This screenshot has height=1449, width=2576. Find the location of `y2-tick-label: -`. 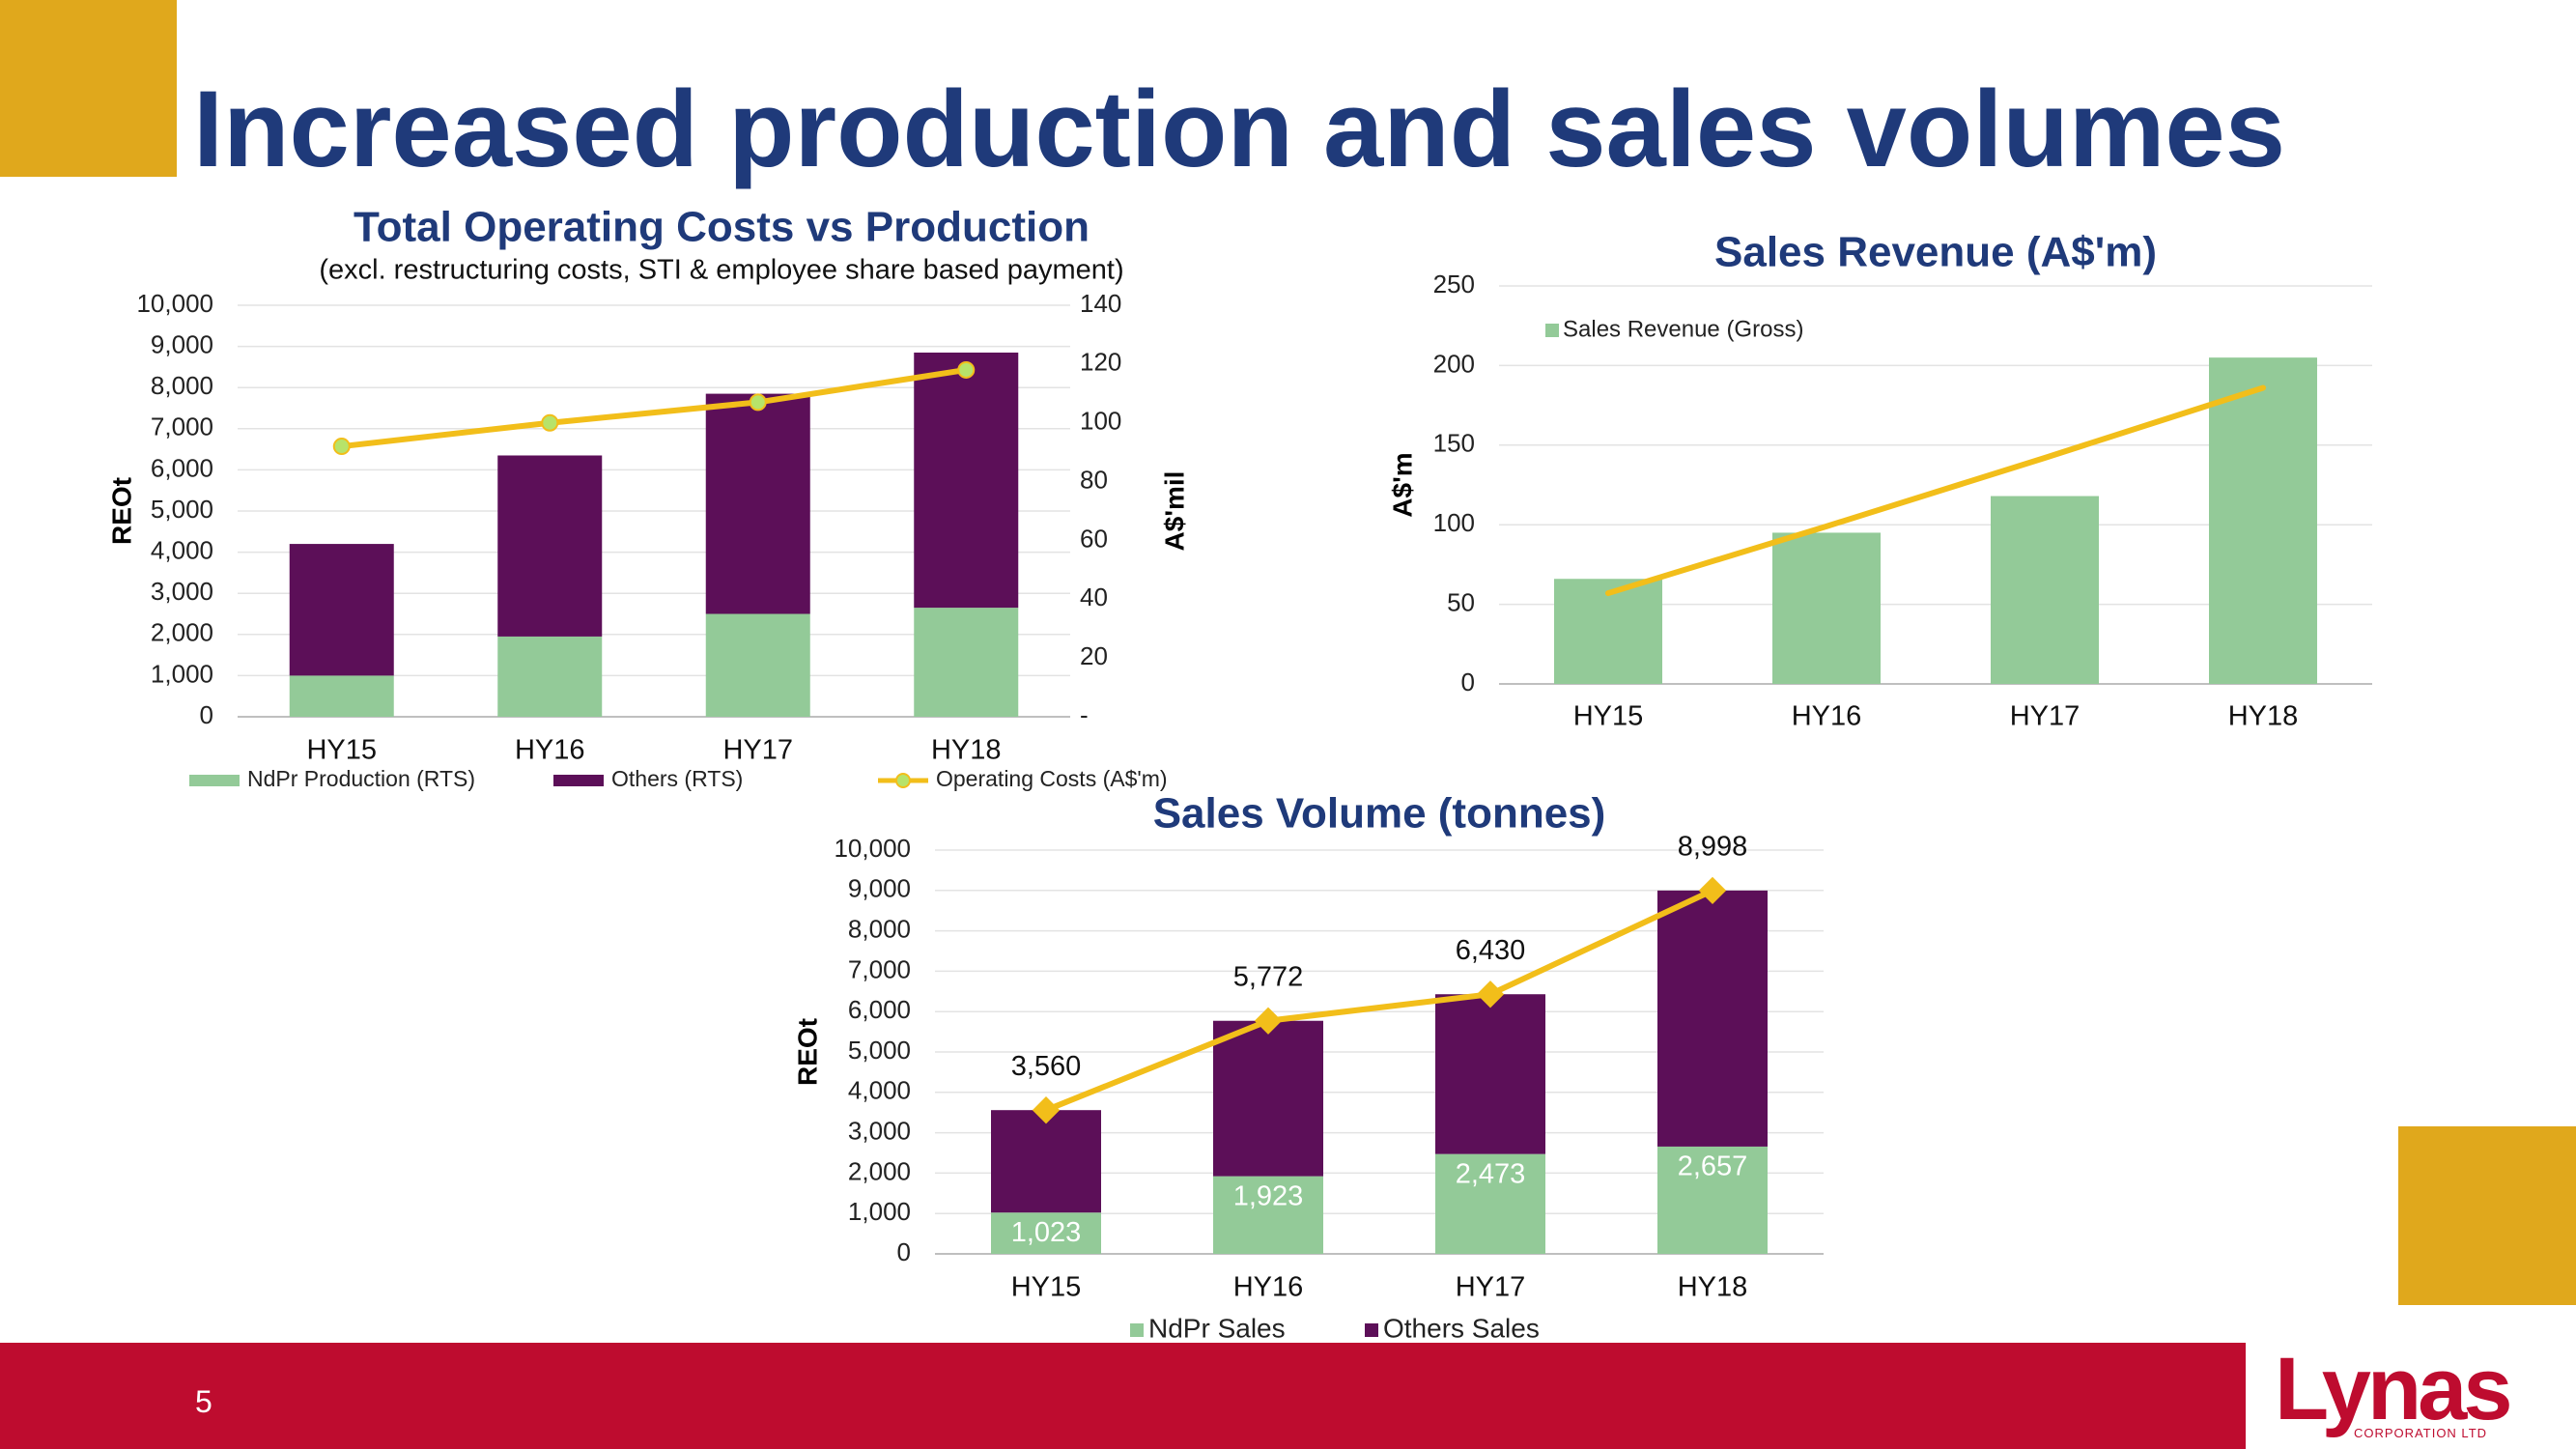

y2-tick-label: - is located at coordinates (1084, 714).